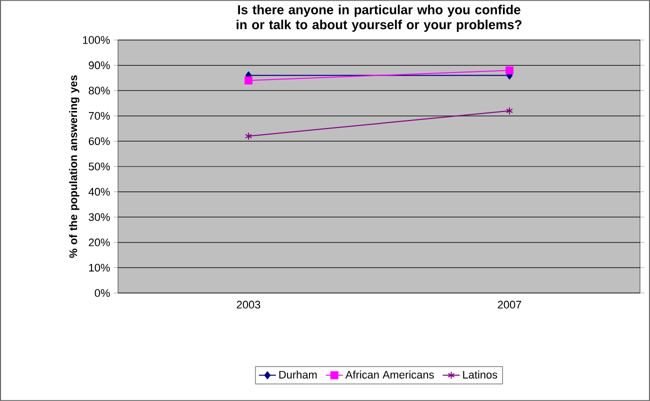  Describe the element at coordinates (99, 242) in the screenshot. I see `y-tick-label: 20%` at that location.